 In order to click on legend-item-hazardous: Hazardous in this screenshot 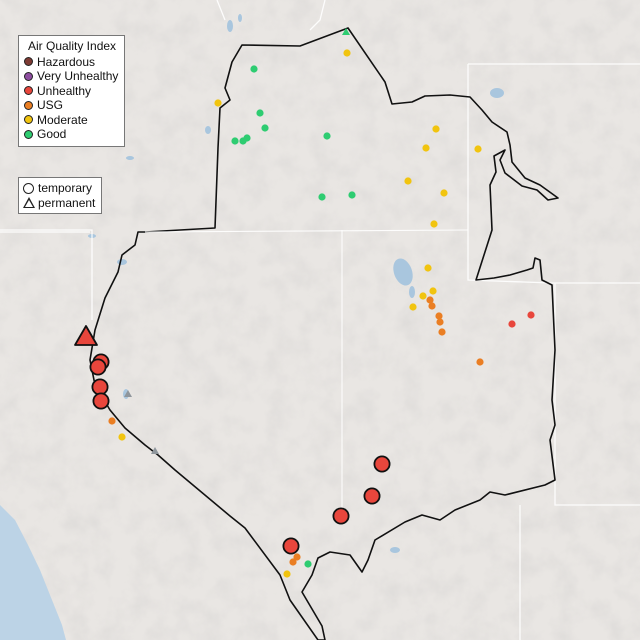, I will do `click(71, 62)`.